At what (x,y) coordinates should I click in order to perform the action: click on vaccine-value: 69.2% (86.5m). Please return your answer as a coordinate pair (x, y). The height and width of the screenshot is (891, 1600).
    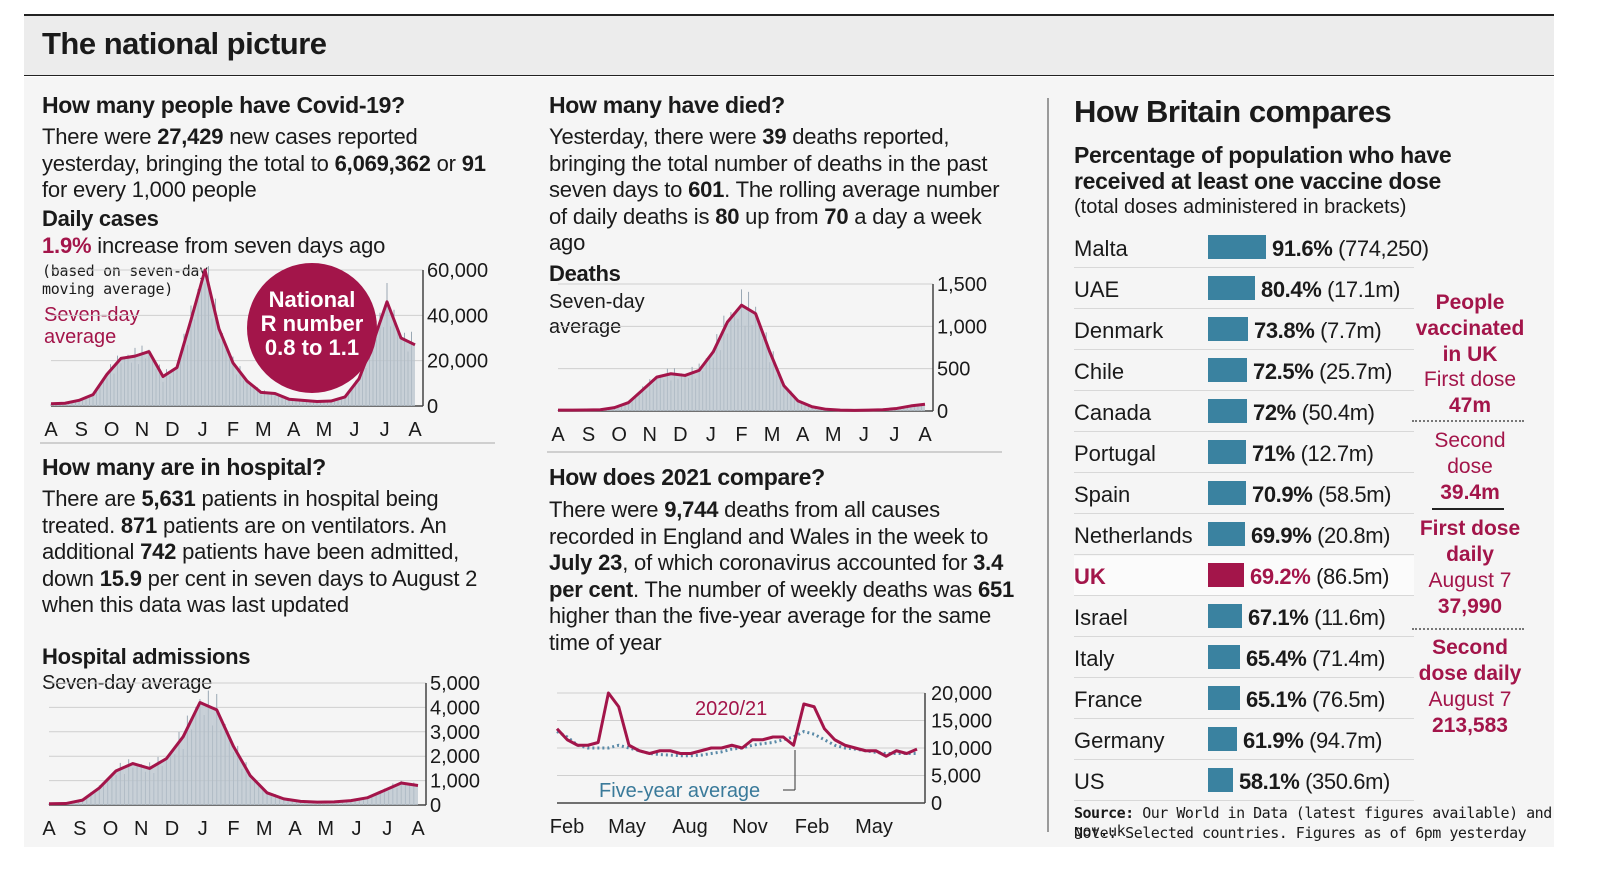
    Looking at the image, I should click on (1320, 576).